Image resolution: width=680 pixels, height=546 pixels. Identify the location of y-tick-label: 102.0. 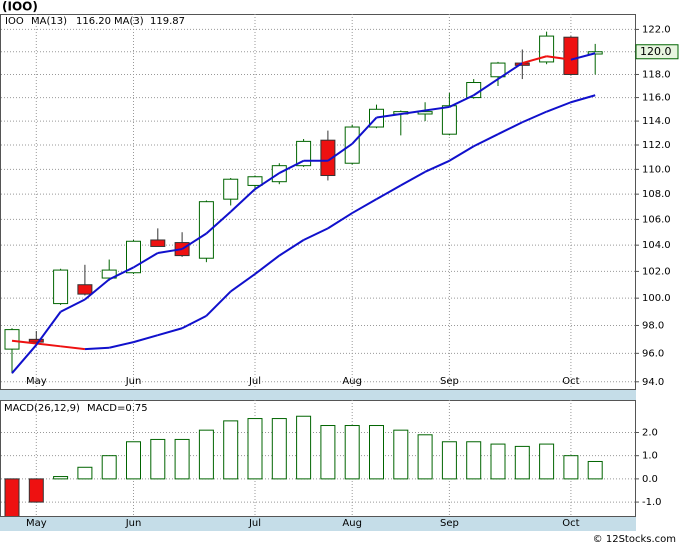
(656, 271).